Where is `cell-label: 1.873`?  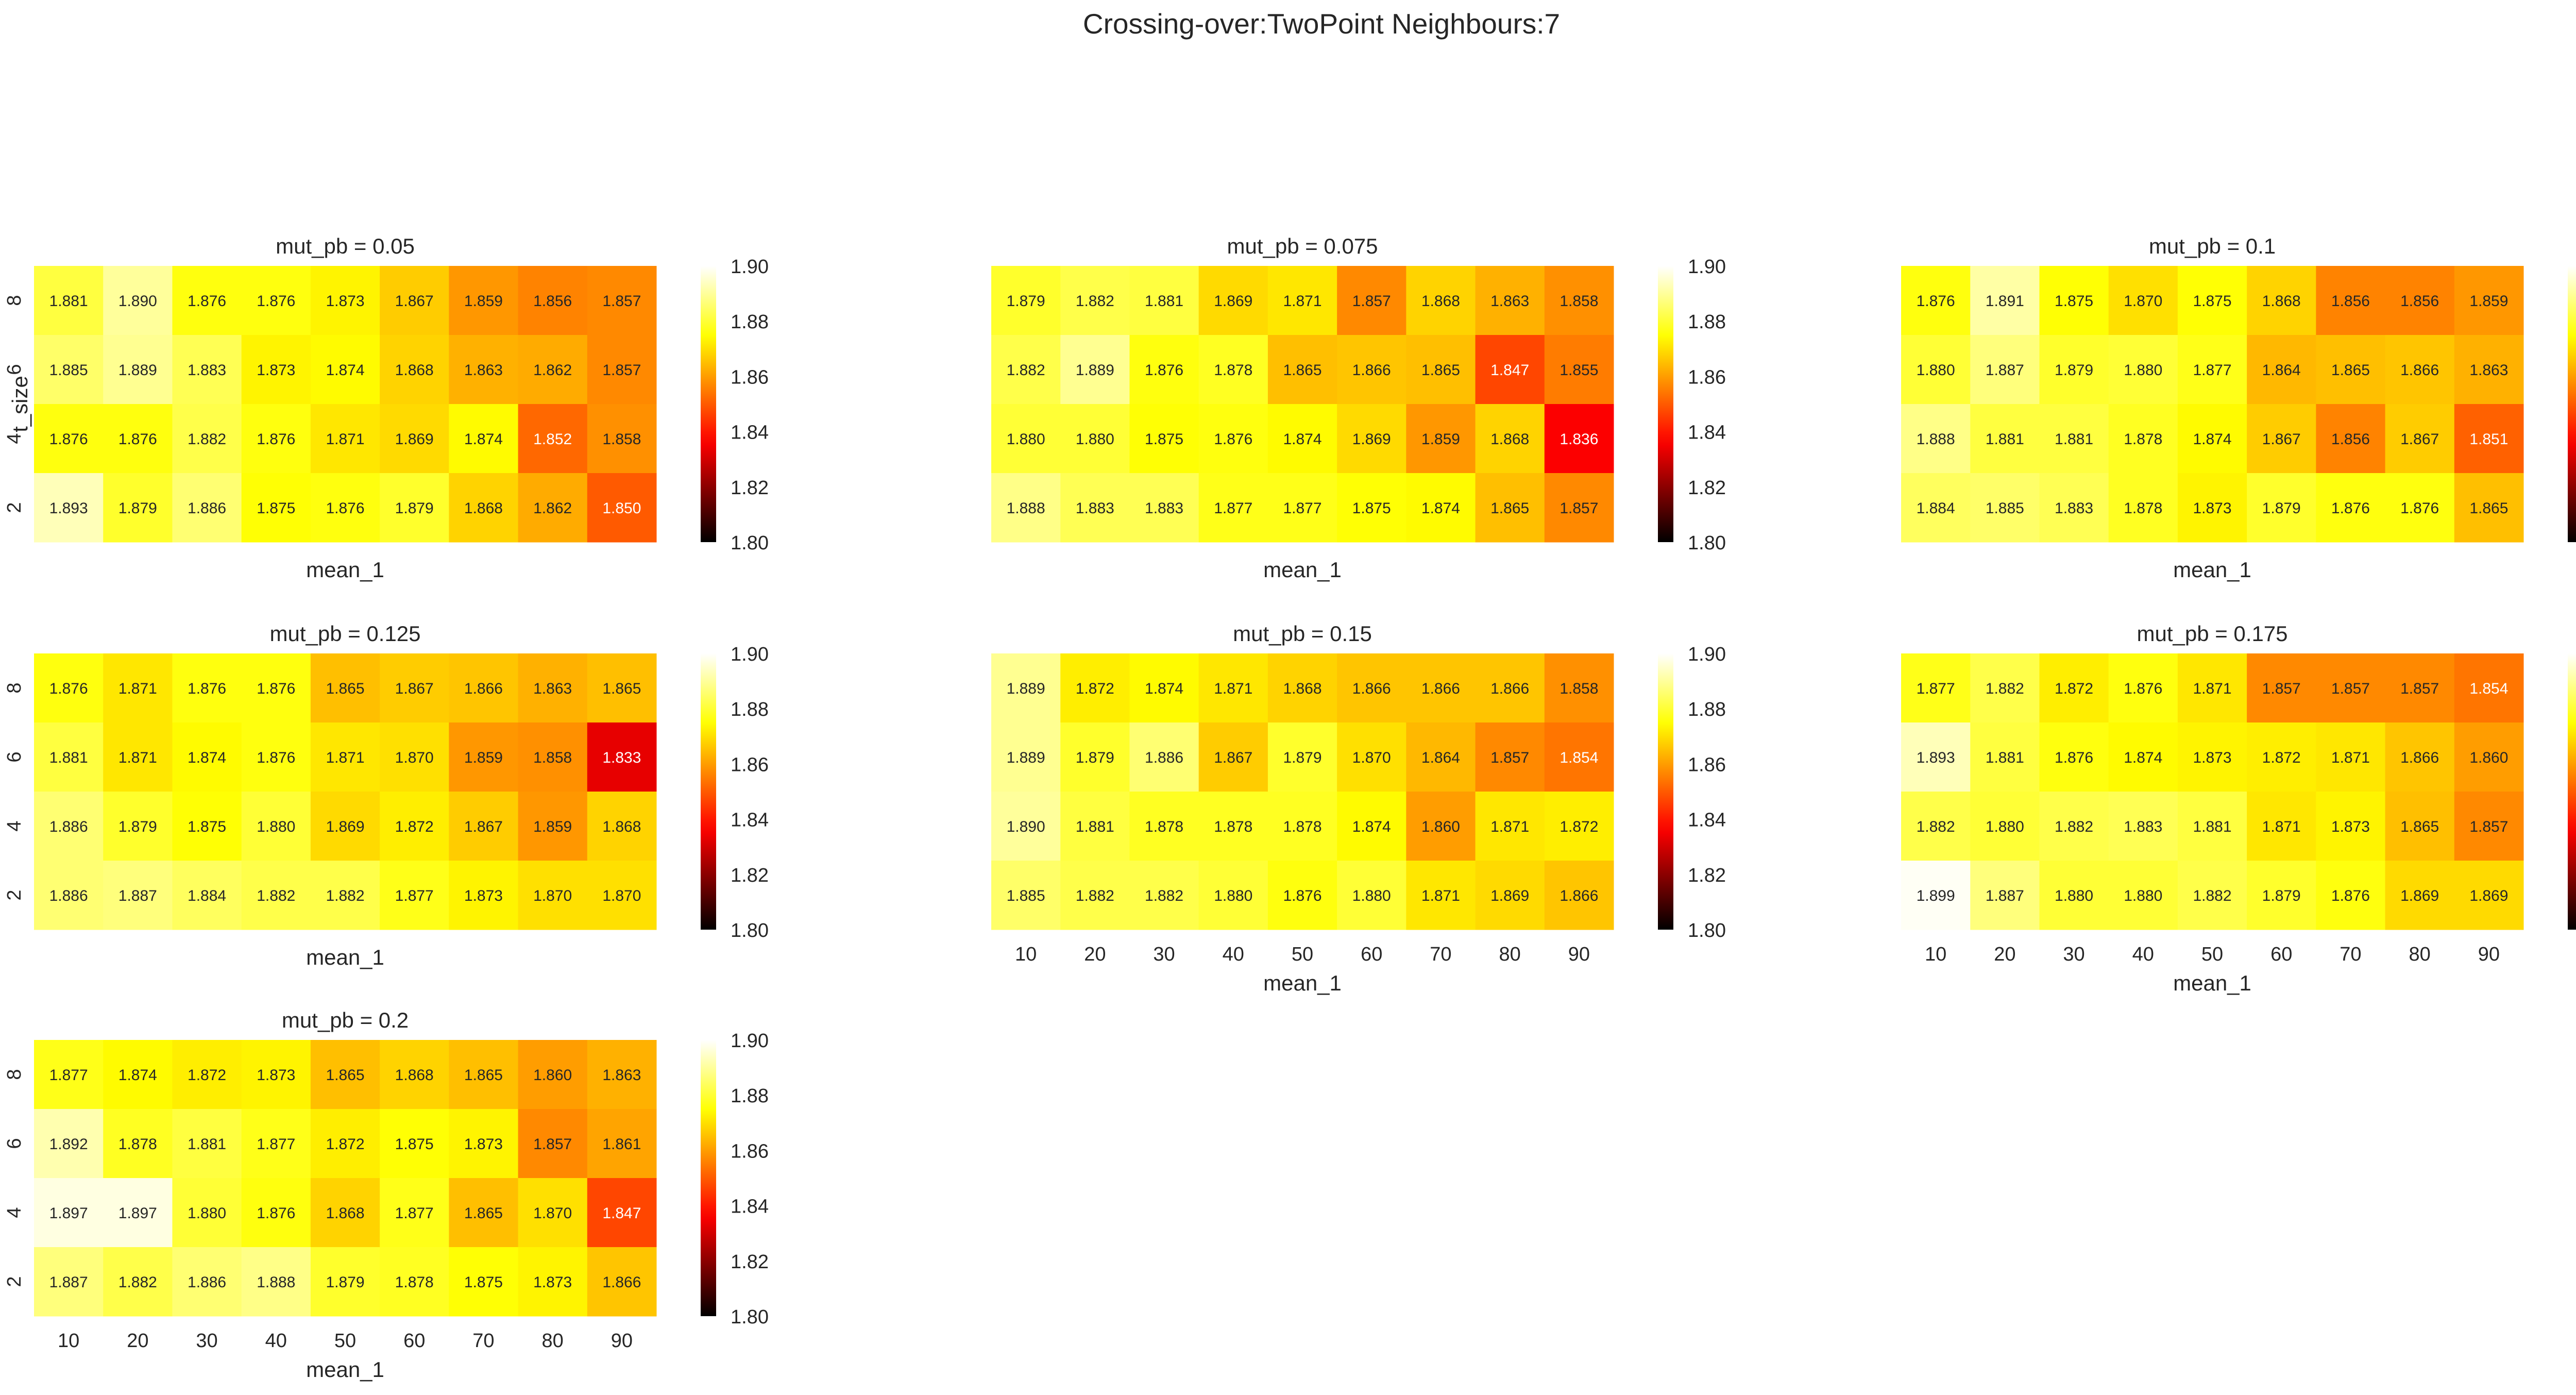 cell-label: 1.873 is located at coordinates (276, 371).